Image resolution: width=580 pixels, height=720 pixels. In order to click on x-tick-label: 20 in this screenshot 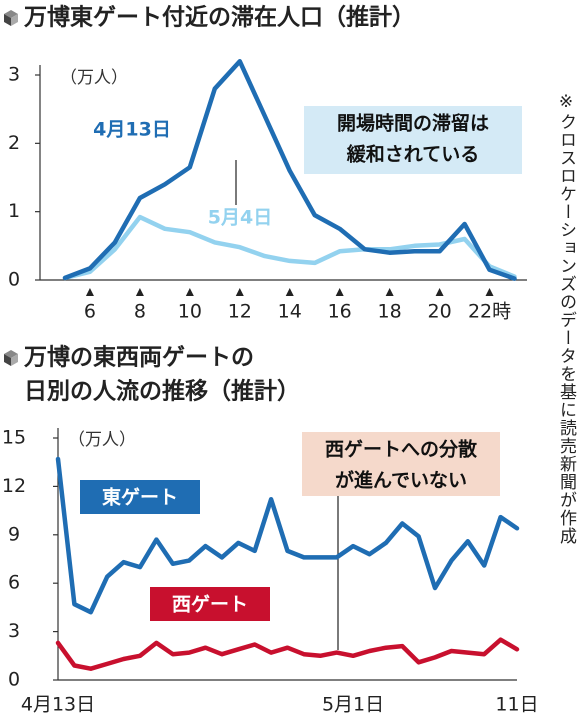, I will do `click(439, 312)`.